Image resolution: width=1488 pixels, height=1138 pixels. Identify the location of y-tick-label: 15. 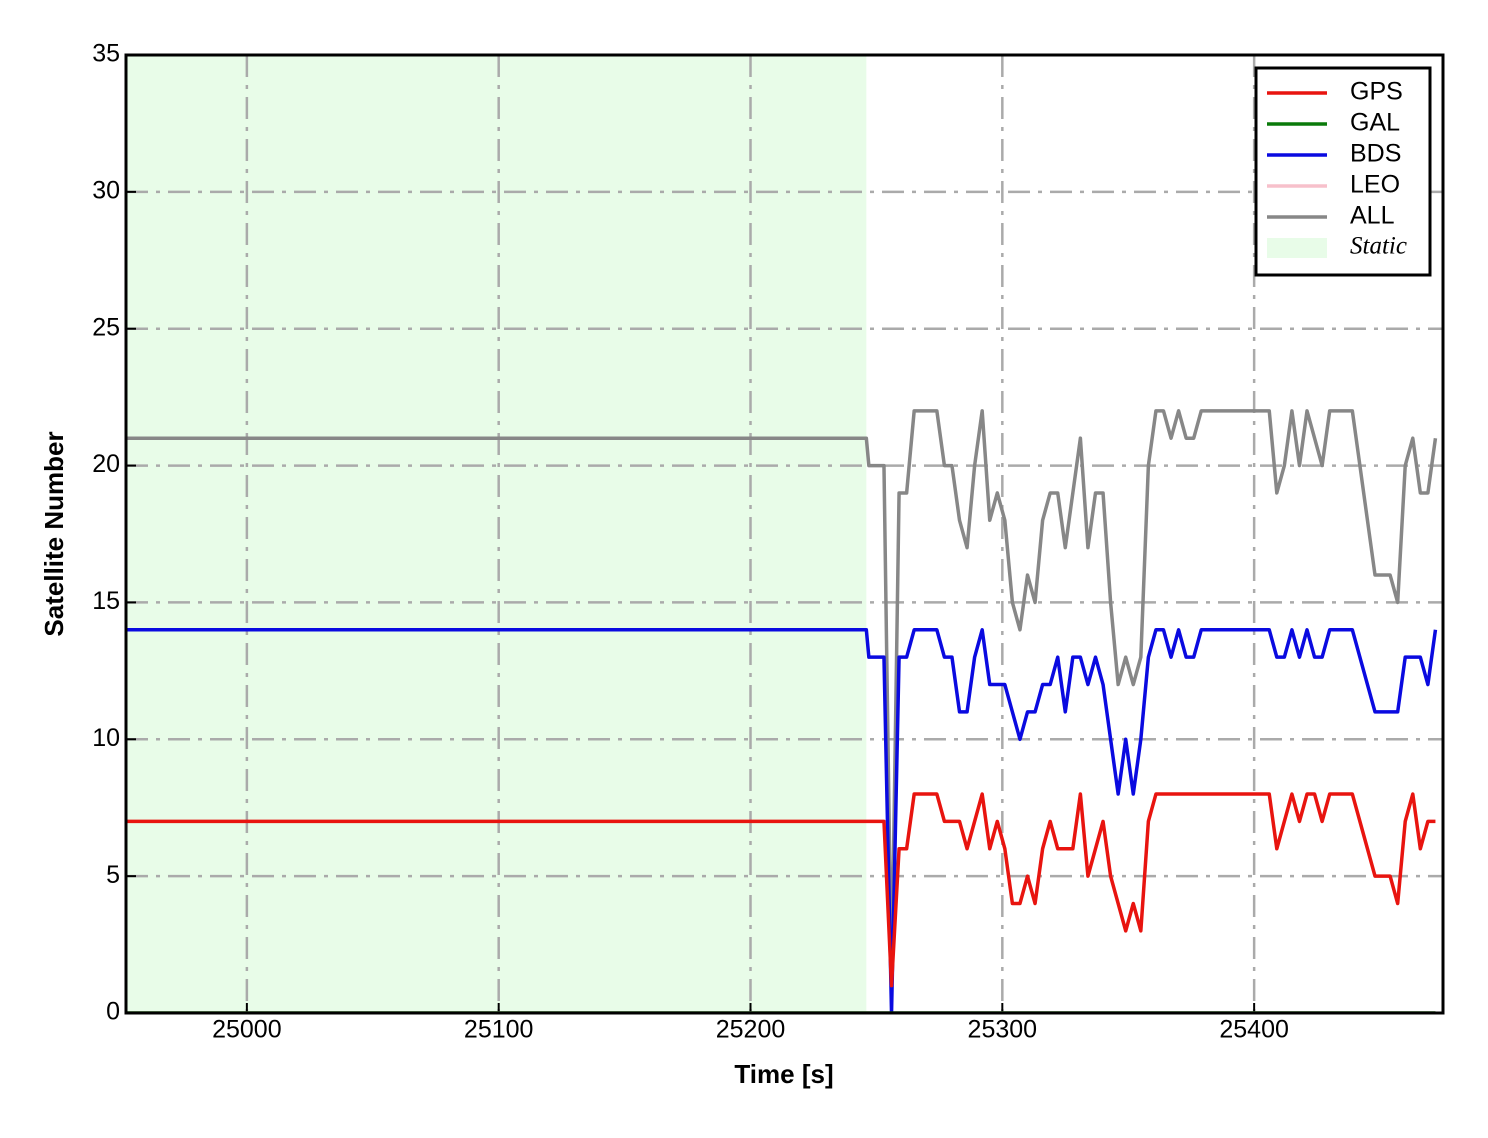
(106, 601).